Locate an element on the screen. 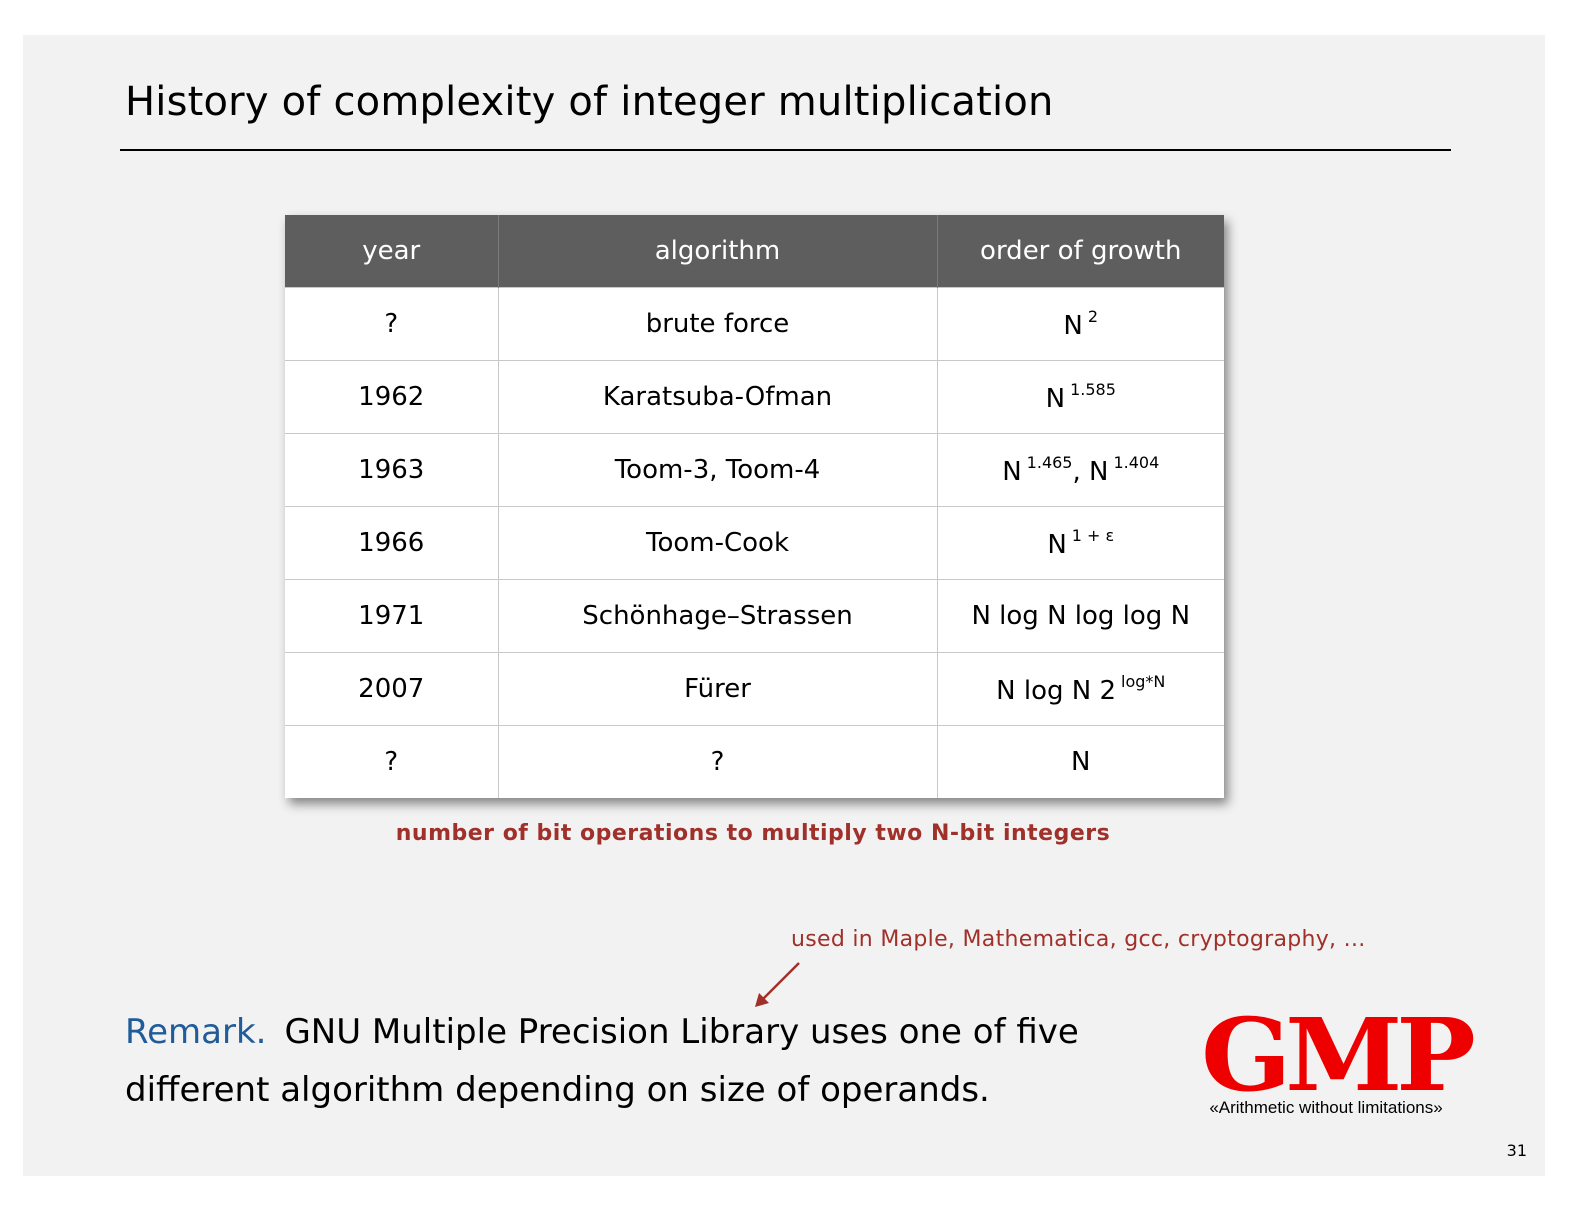  table-row: 1962 Karatsuba-Ofman N 1.585 is located at coordinates (754, 397).